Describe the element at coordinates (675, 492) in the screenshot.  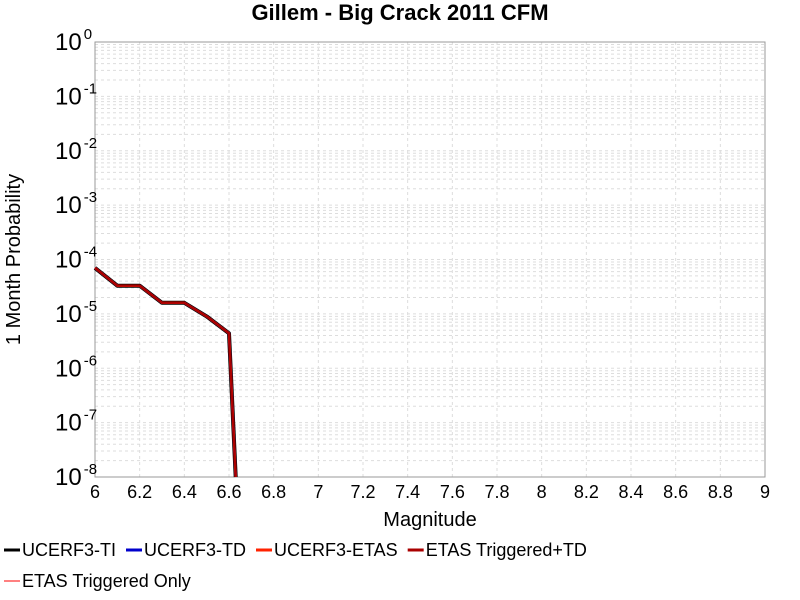
I see `x-tick-label: 8.6` at that location.